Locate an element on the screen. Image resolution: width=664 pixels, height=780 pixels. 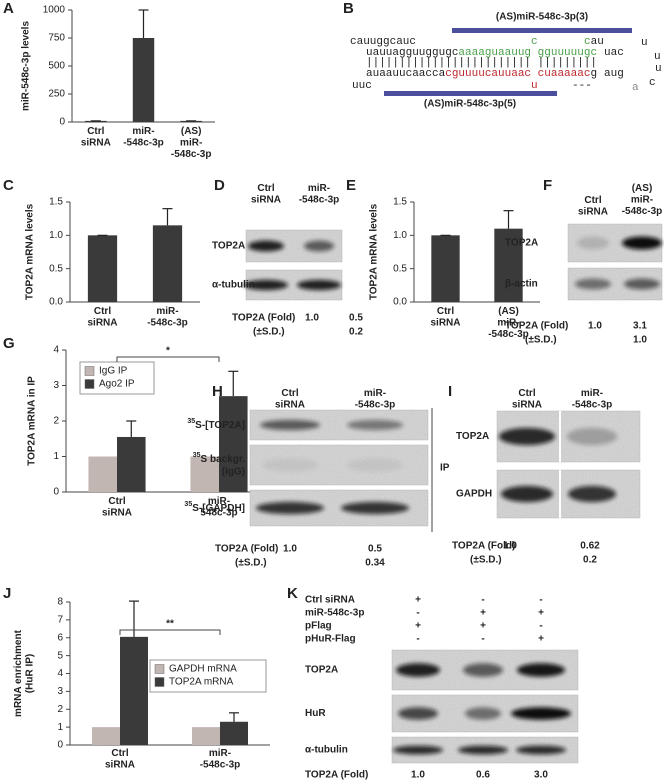
row-label: HuR is located at coordinates (315, 713).